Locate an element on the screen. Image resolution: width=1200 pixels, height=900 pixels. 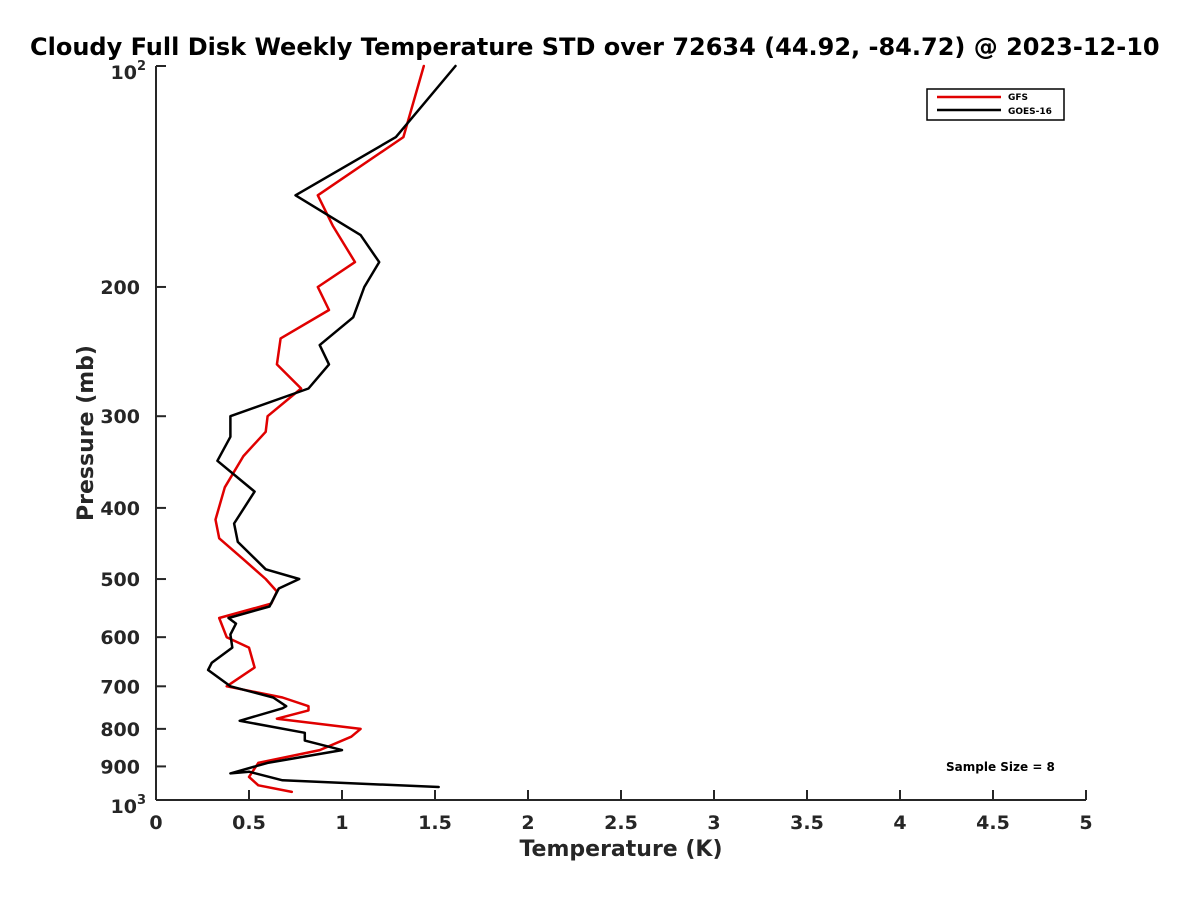
y-tick-label: 200 is located at coordinates (120, 288).